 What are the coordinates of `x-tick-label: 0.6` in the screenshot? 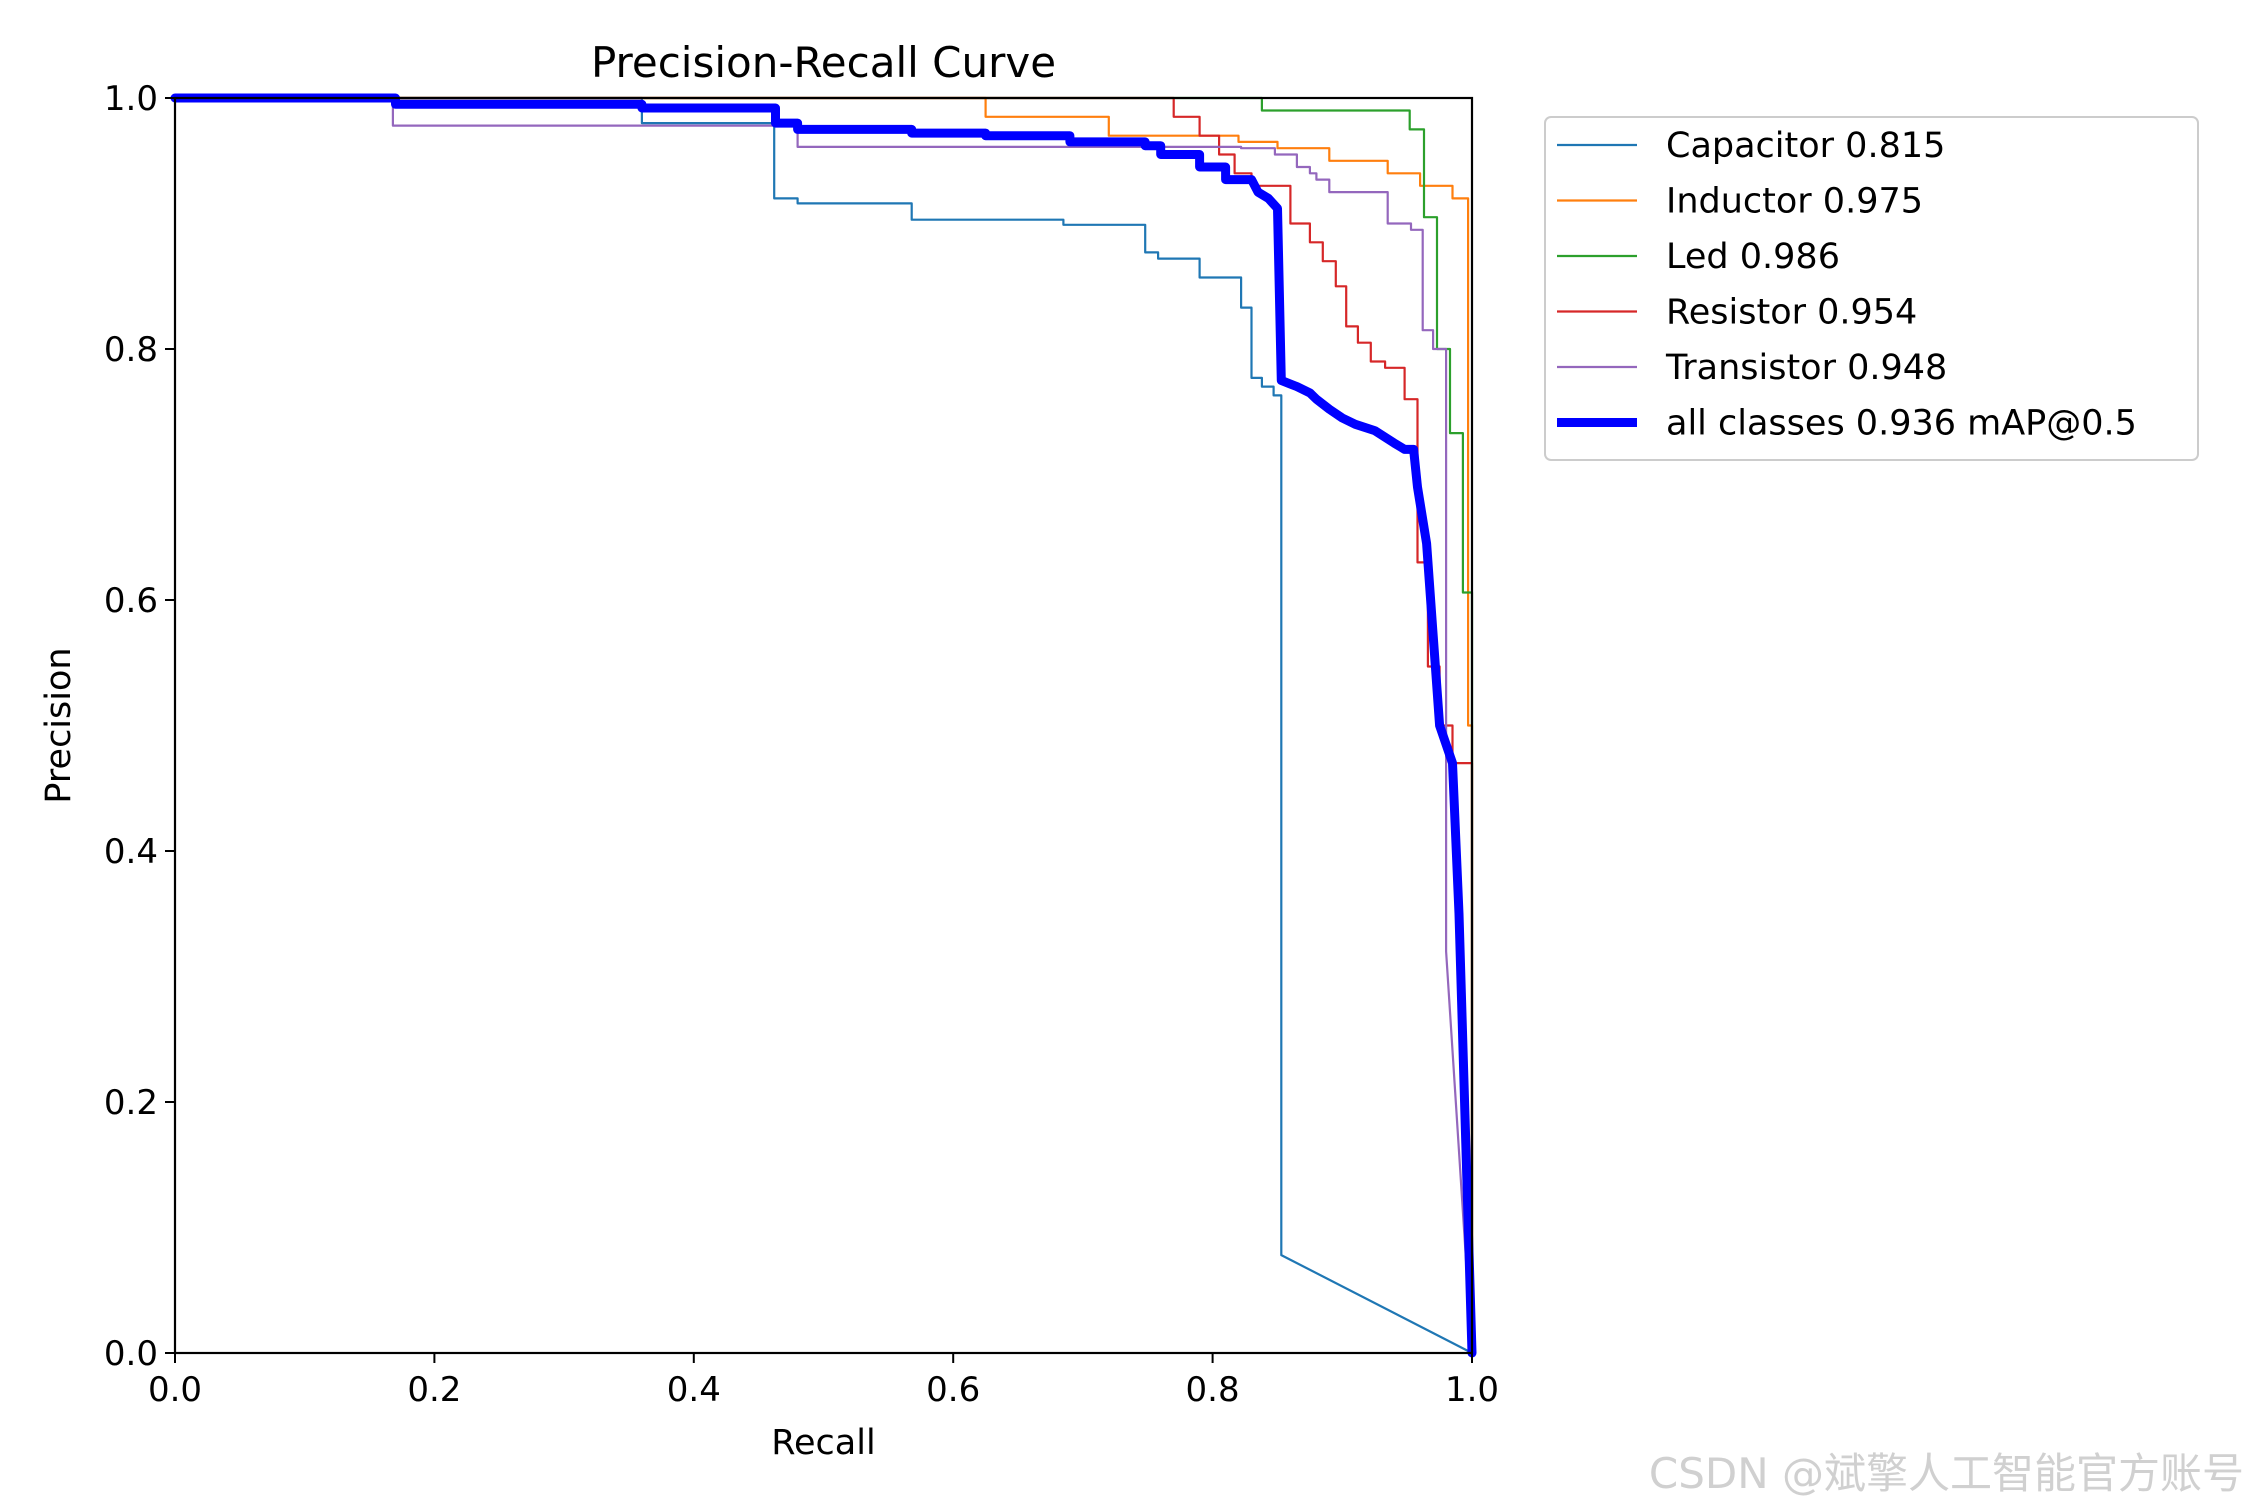 It's located at (953, 1390).